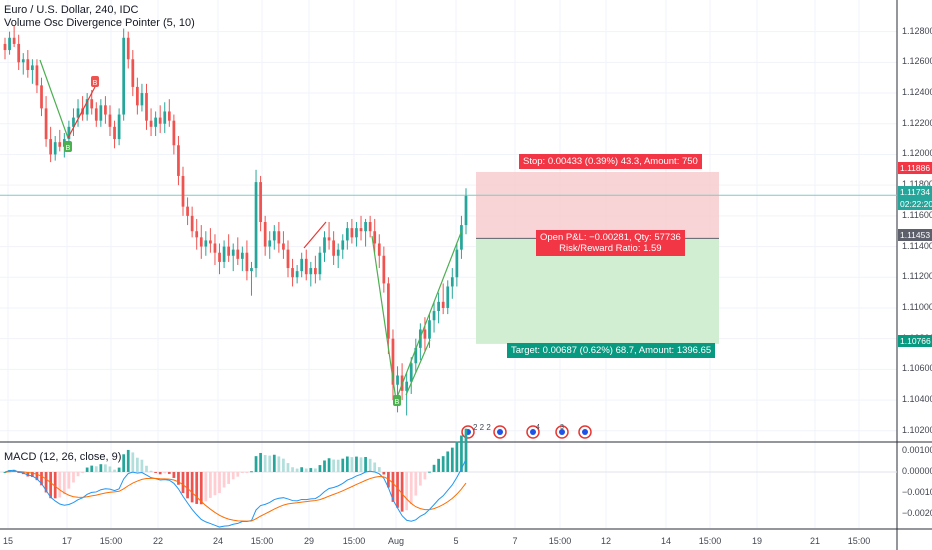 The height and width of the screenshot is (550, 932). I want to click on price-tick: 1.10200, so click(917, 429).